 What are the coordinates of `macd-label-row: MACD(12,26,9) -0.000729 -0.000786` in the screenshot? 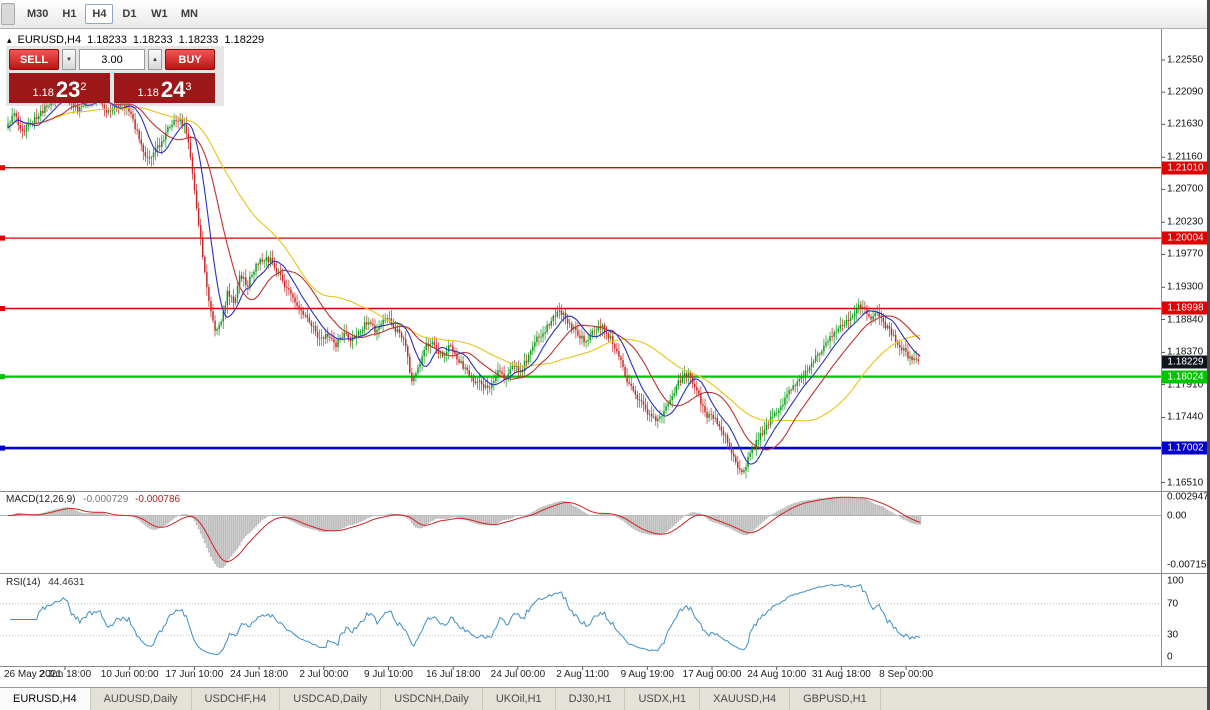 It's located at (93, 499).